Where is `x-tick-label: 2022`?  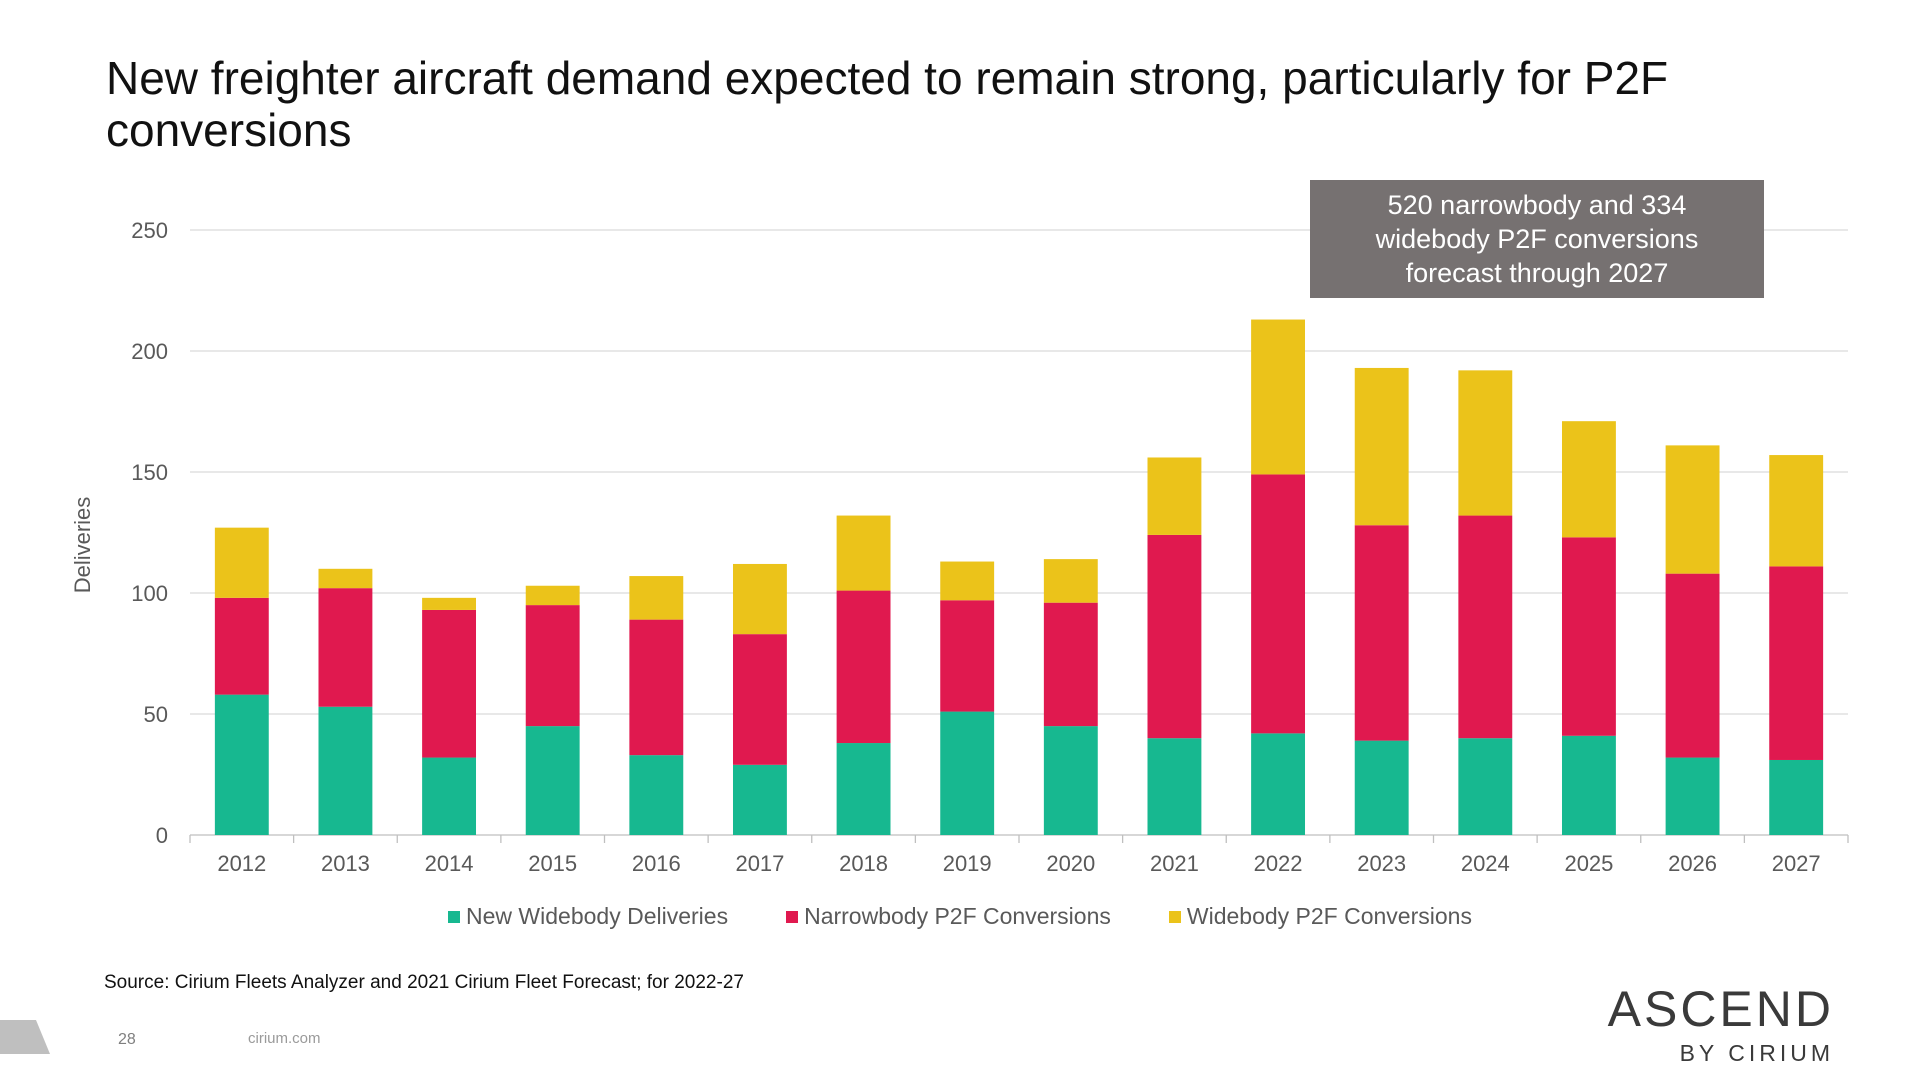 x-tick-label: 2022 is located at coordinates (1278, 863).